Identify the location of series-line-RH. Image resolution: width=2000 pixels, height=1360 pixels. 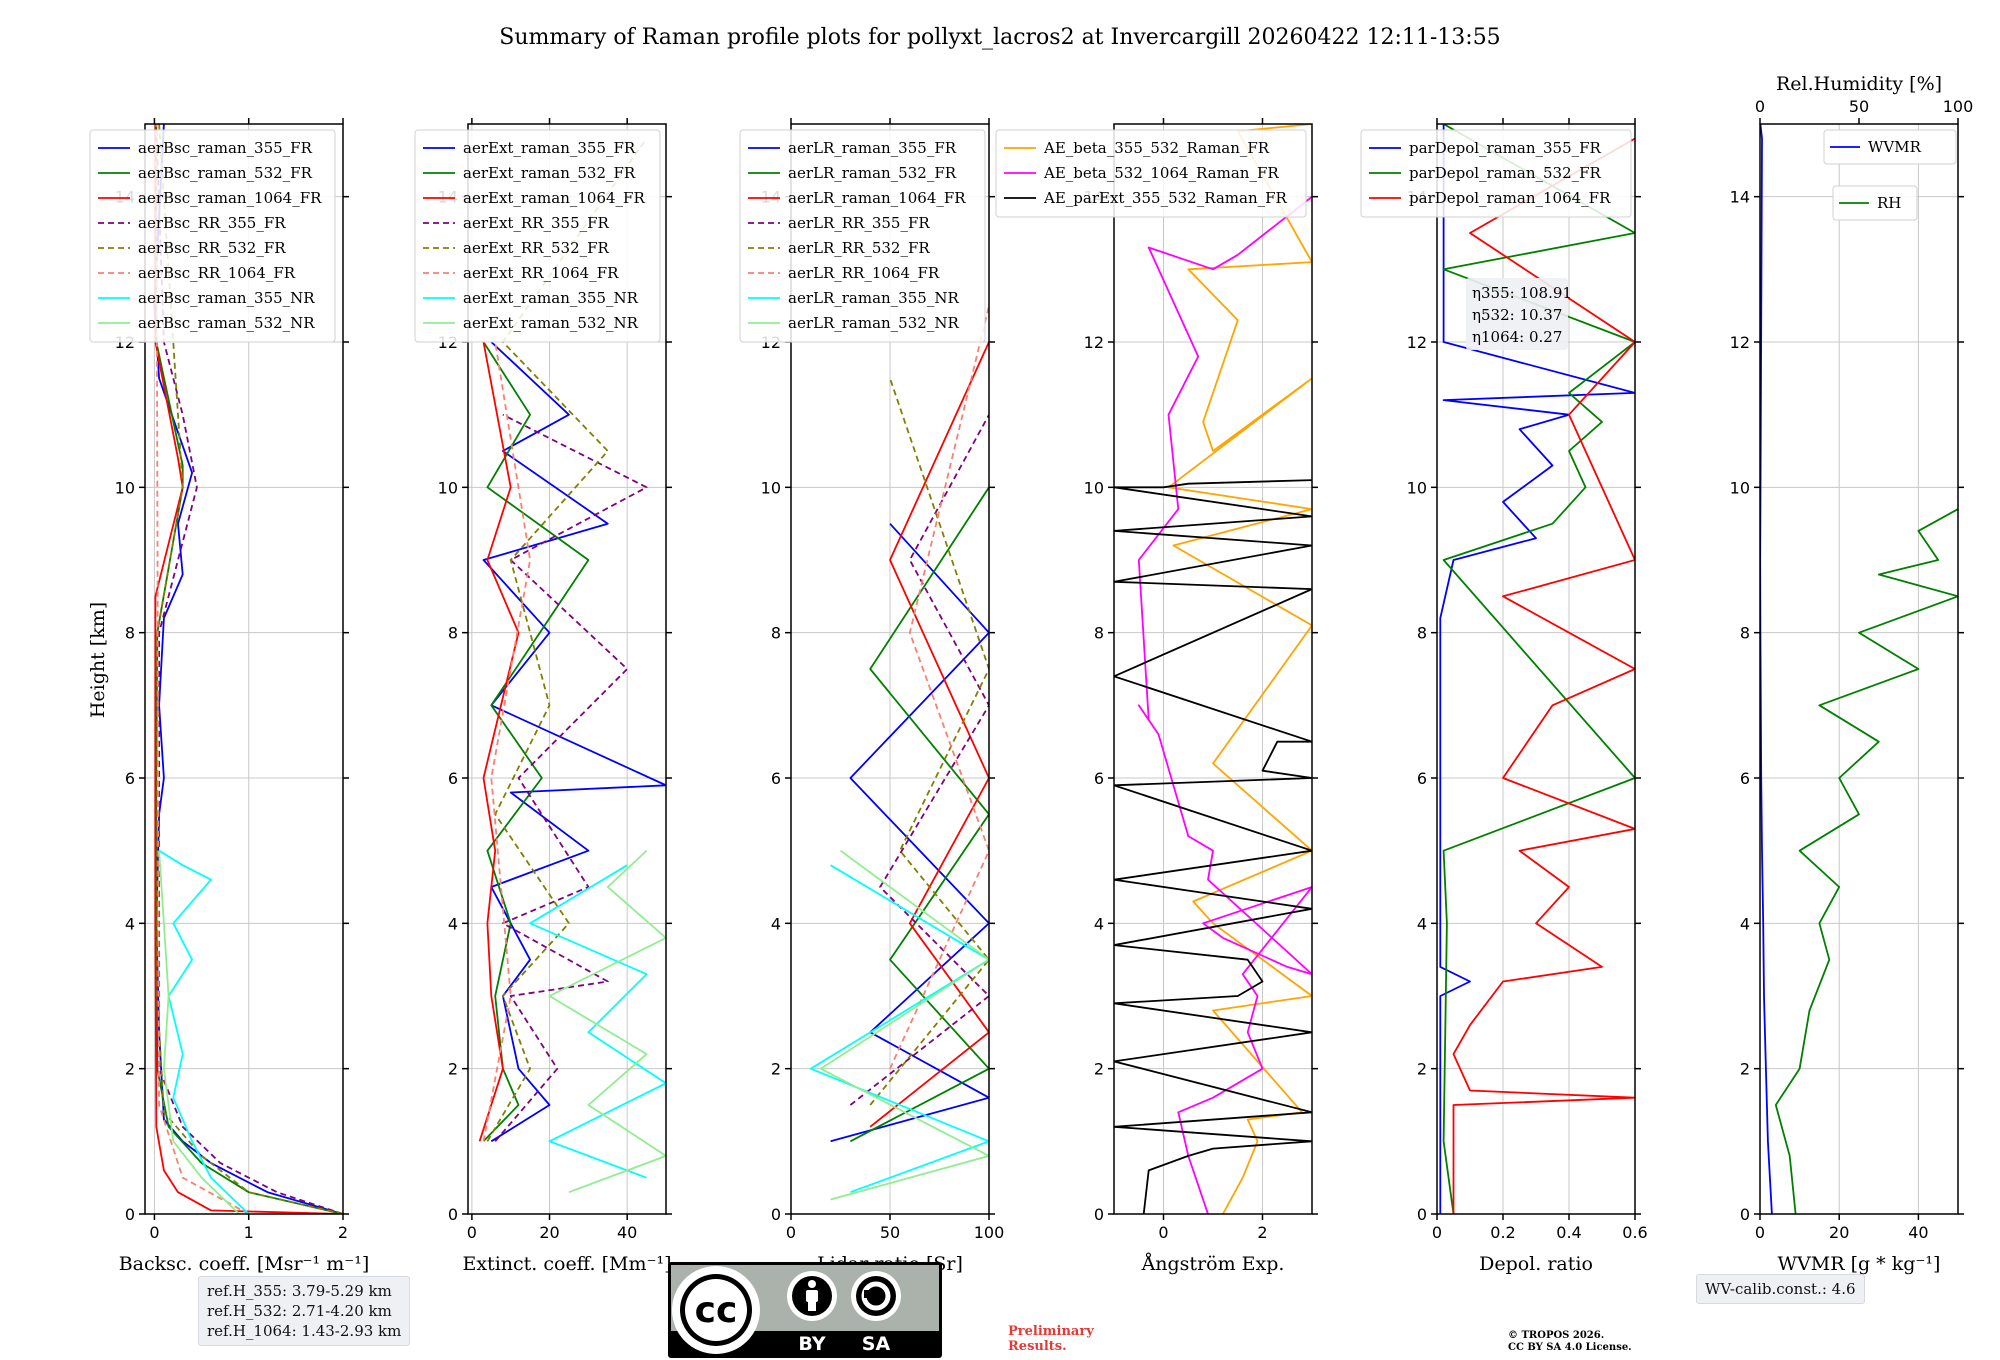
(1866, 861).